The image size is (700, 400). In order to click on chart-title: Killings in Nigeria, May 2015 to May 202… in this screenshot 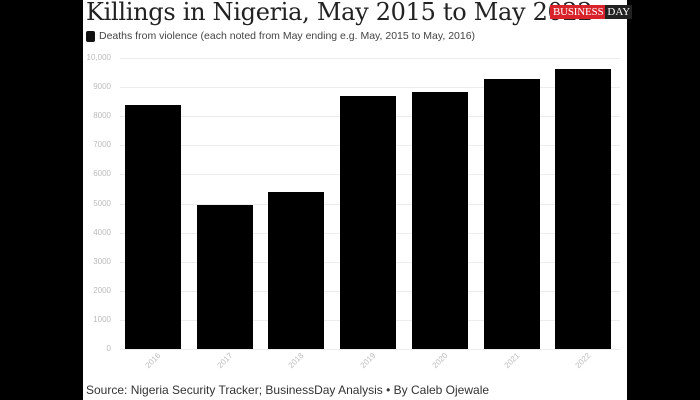, I will do `click(339, 13)`.